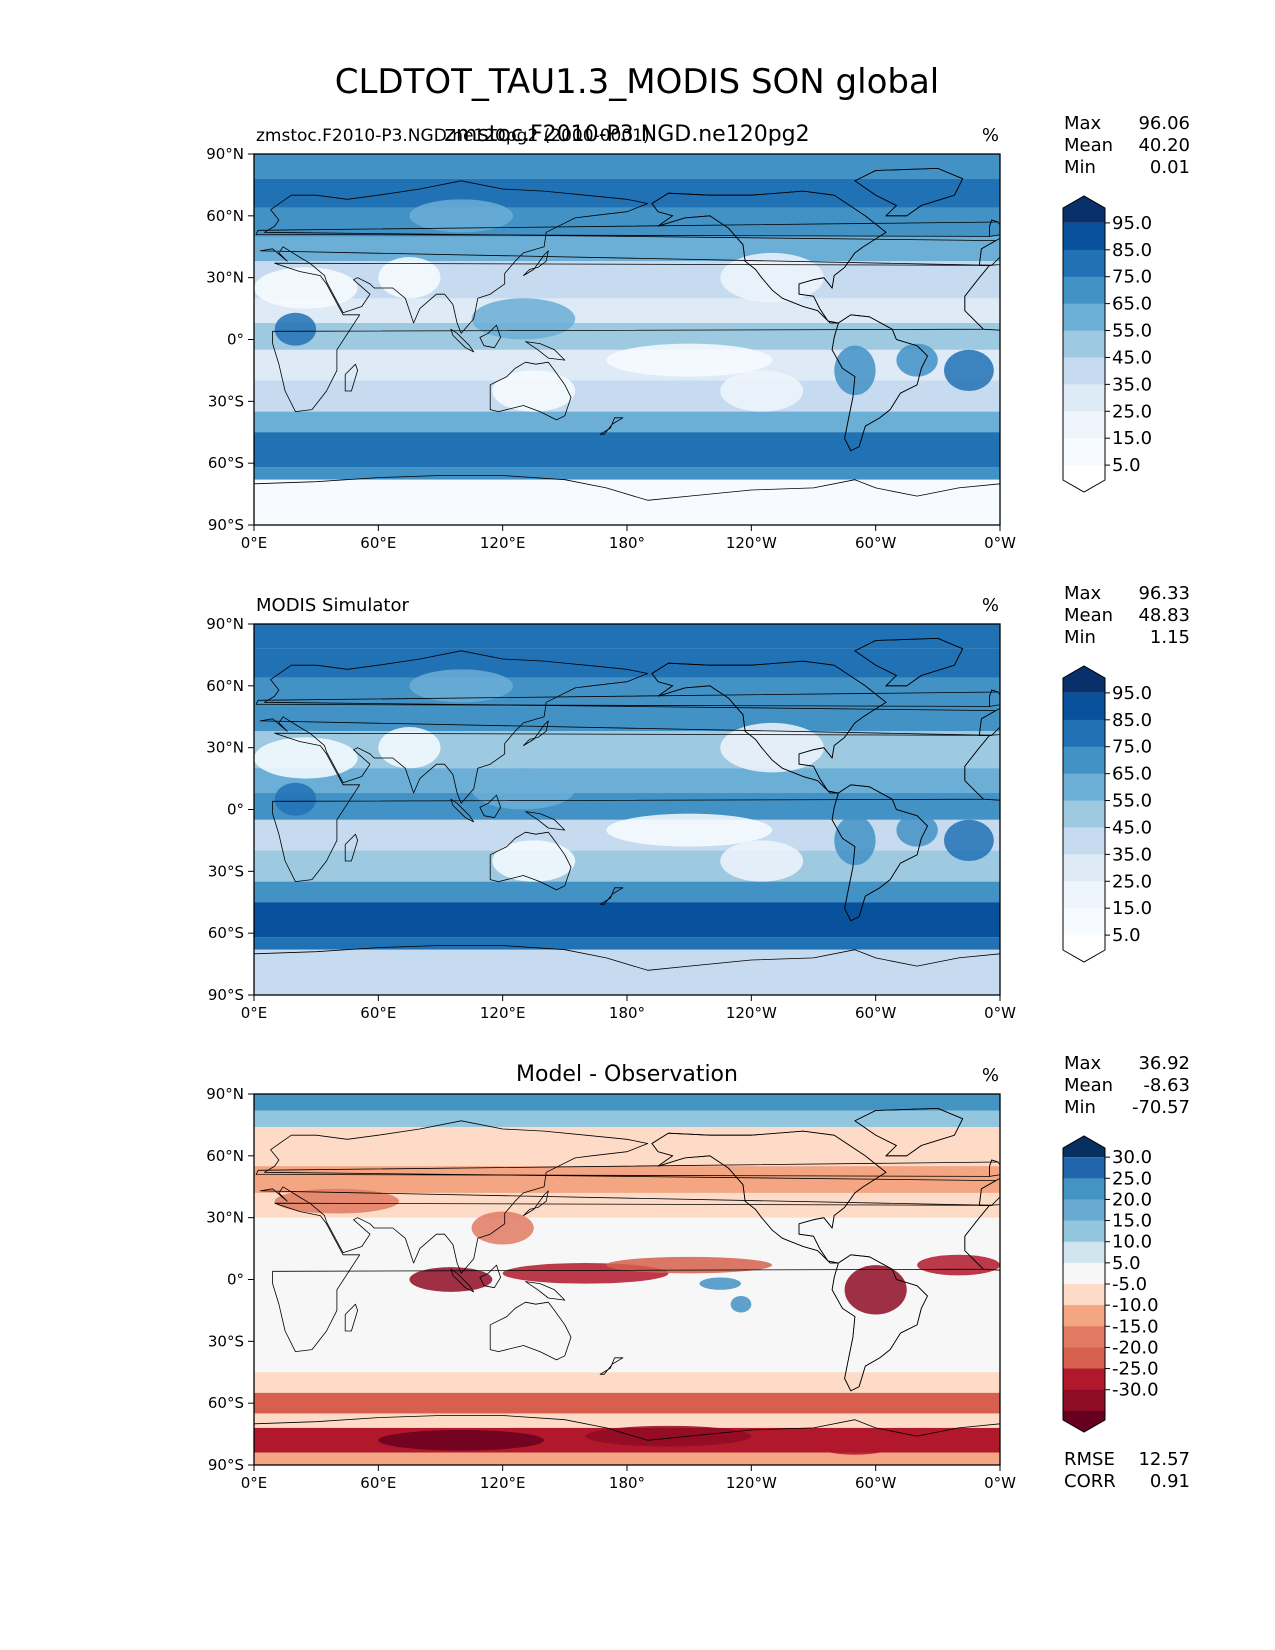 The width and height of the screenshot is (1275, 1650). What do you see at coordinates (1166, 1085) in the screenshot?
I see `stat-value: -8.63` at bounding box center [1166, 1085].